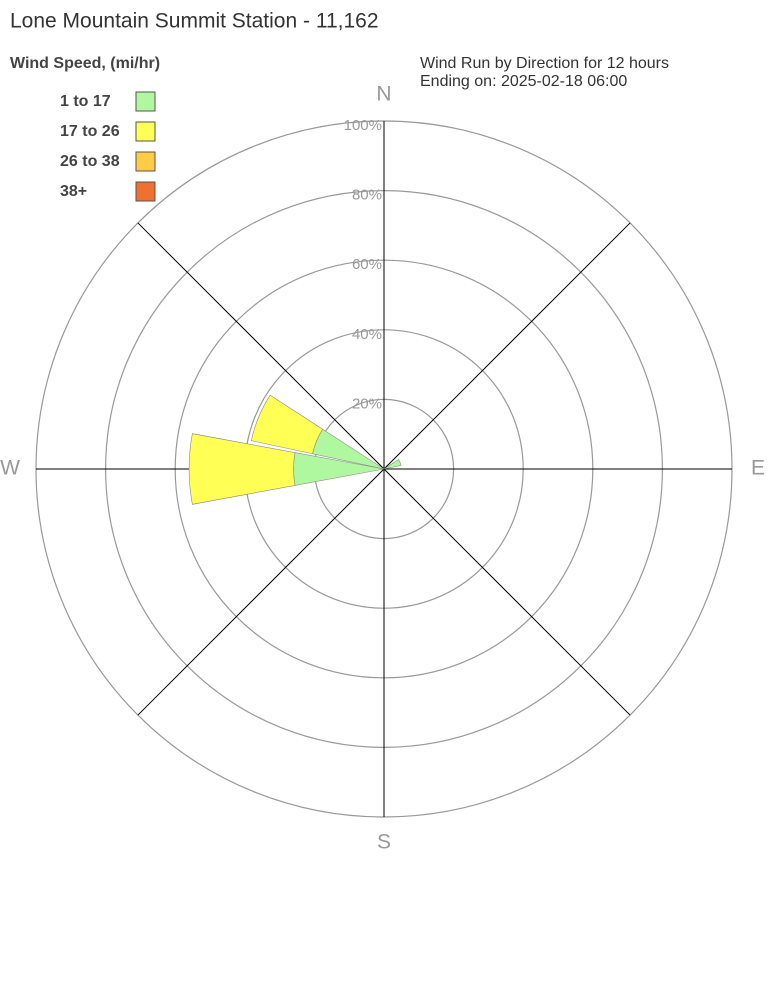 Image resolution: width=768 pixels, height=1008 pixels. What do you see at coordinates (85, 101) in the screenshot?
I see `legend-label: 1 to 17` at bounding box center [85, 101].